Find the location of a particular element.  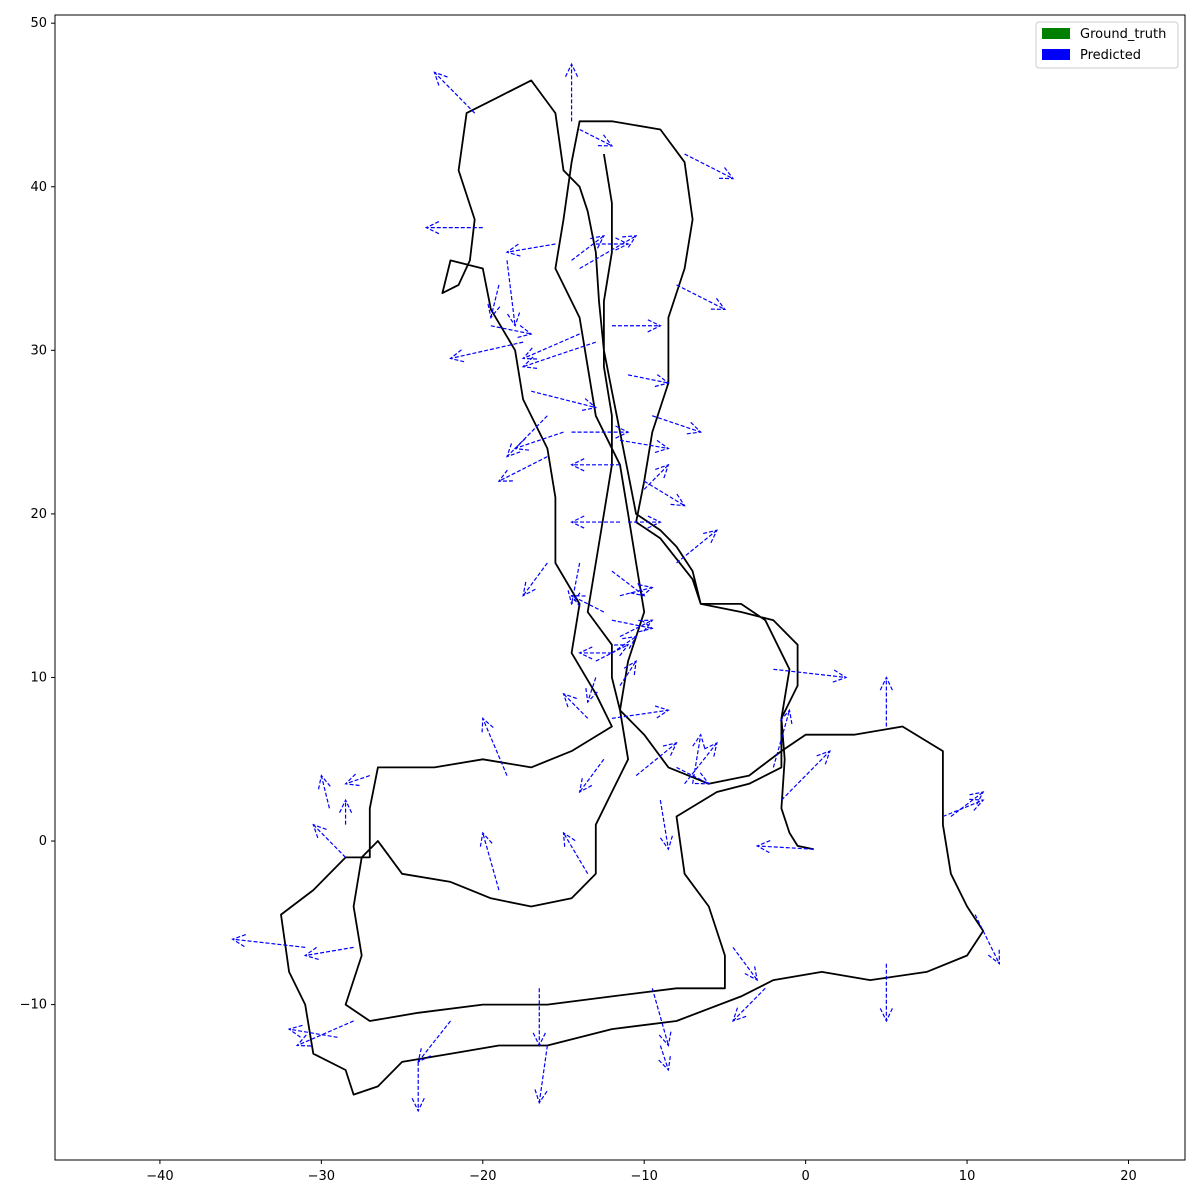

y-tick-label: 20 is located at coordinates (38, 514).